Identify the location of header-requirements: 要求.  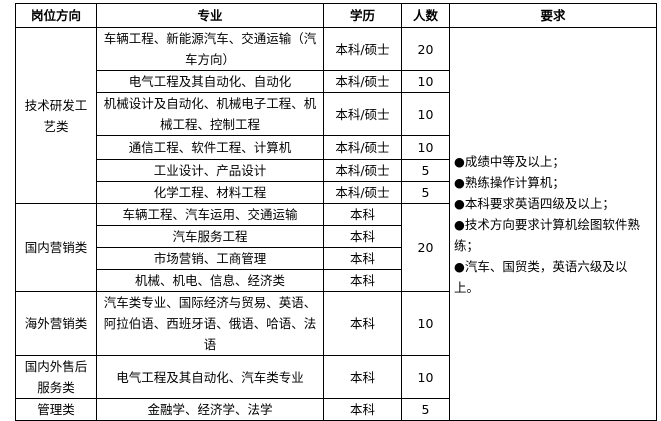
(553, 15).